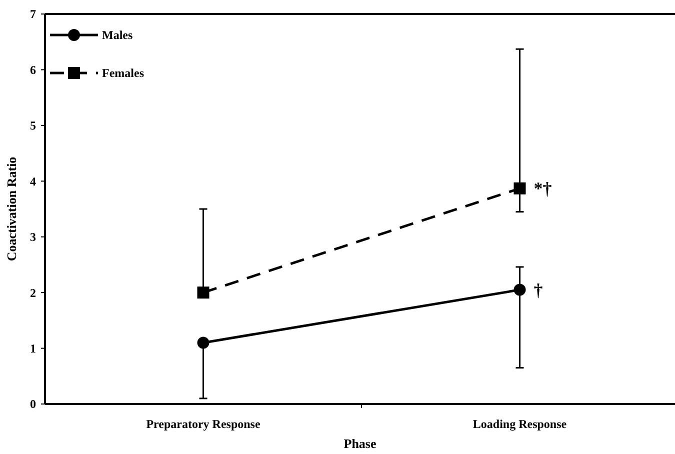  What do you see at coordinates (538, 290) in the screenshot?
I see `annotation: †` at bounding box center [538, 290].